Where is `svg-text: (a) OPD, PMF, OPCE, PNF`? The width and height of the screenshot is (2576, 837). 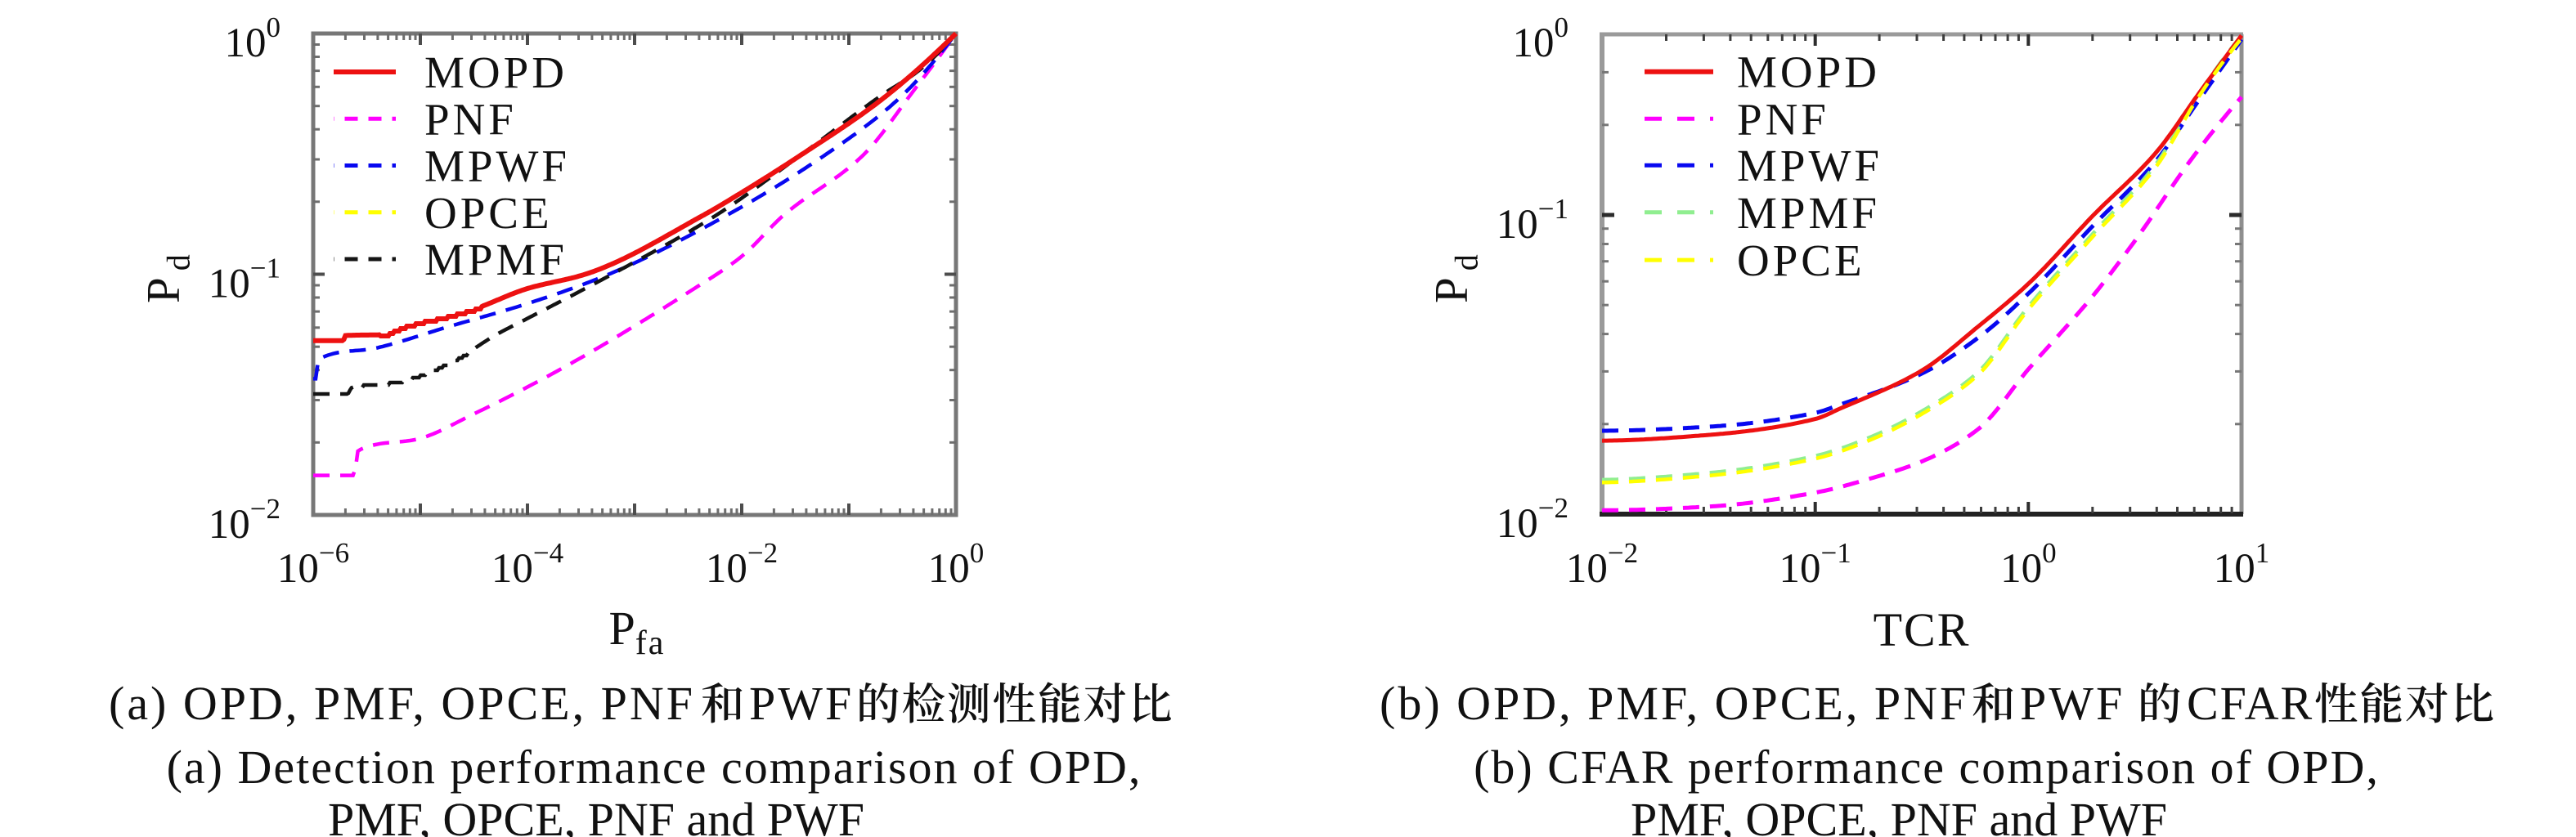 svg-text: (a) OPD, PMF, OPCE, PNF is located at coordinates (402, 703).